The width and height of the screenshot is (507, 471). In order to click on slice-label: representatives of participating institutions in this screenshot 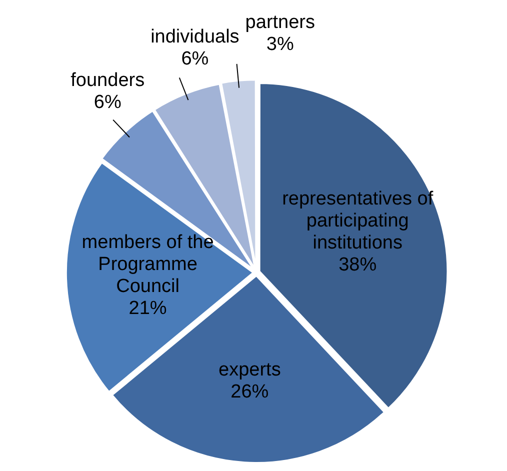, I will do `click(358, 221)`.